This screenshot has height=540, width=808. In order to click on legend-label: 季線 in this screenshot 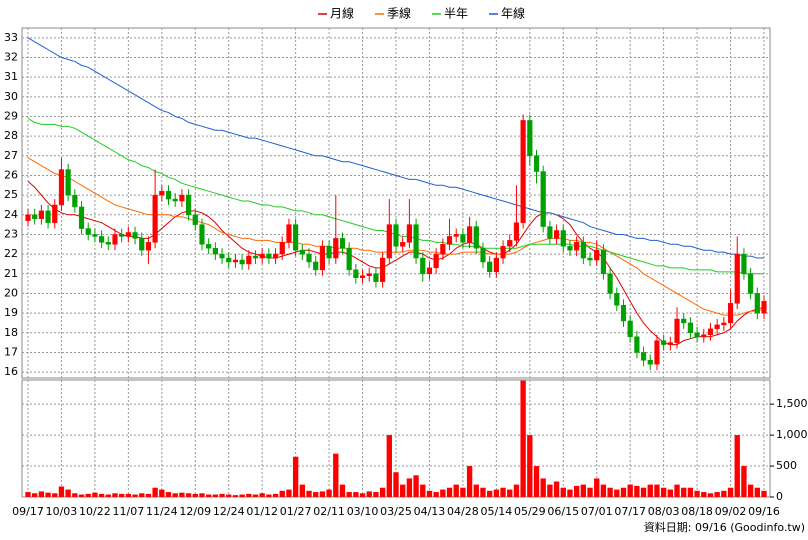, I will do `click(399, 13)`.